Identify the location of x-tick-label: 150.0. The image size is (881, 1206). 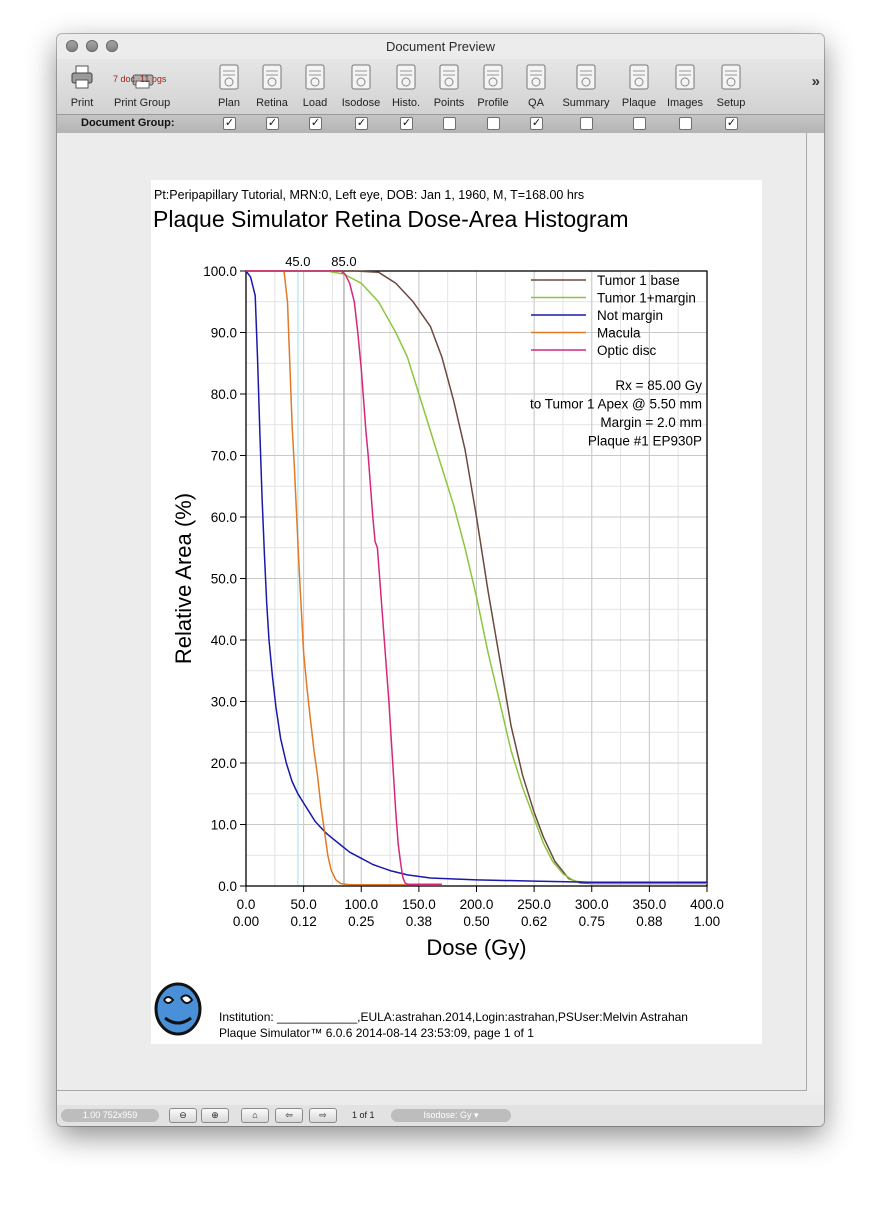
(419, 904).